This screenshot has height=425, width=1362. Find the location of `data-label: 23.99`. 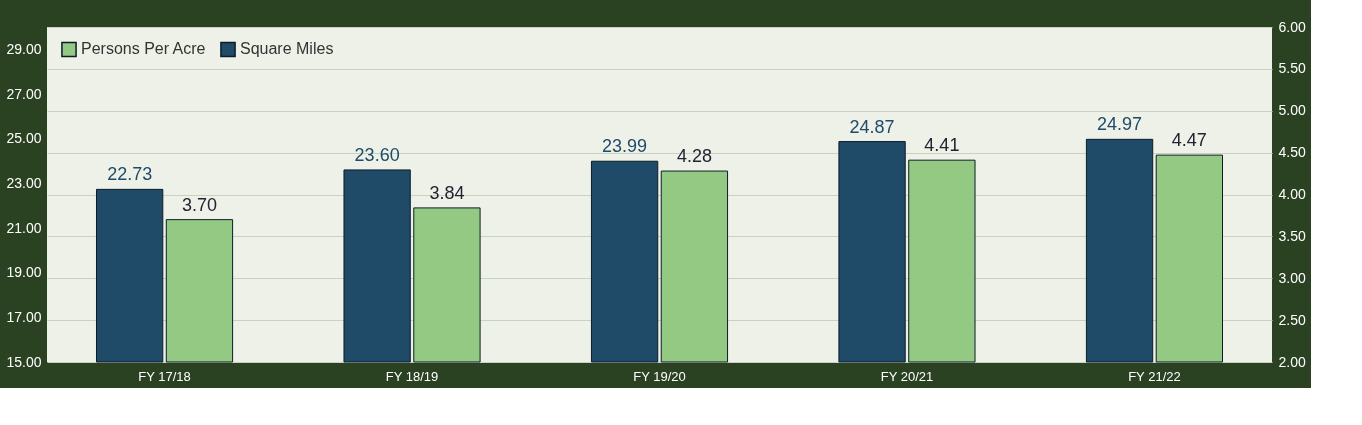

data-label: 23.99 is located at coordinates (625, 146).